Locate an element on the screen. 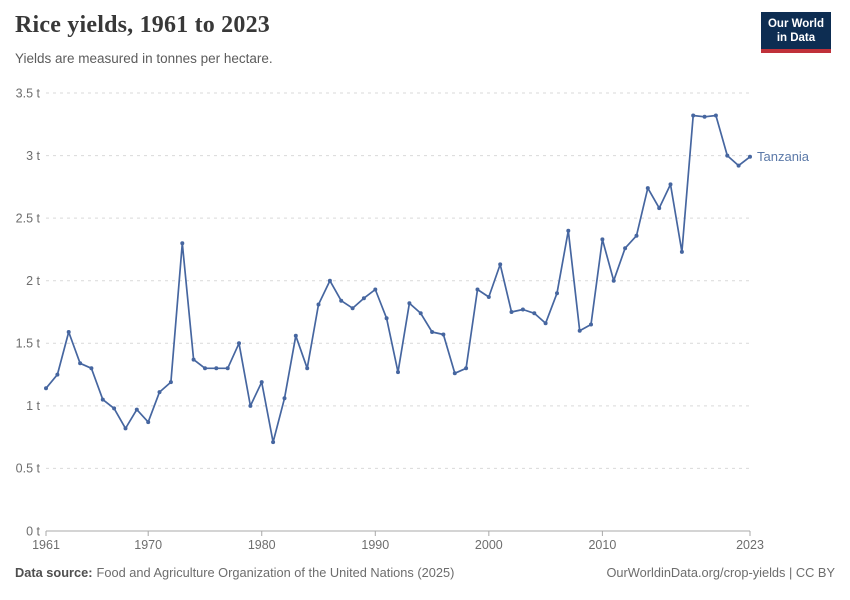  svg-text: 1 t is located at coordinates (33, 406).